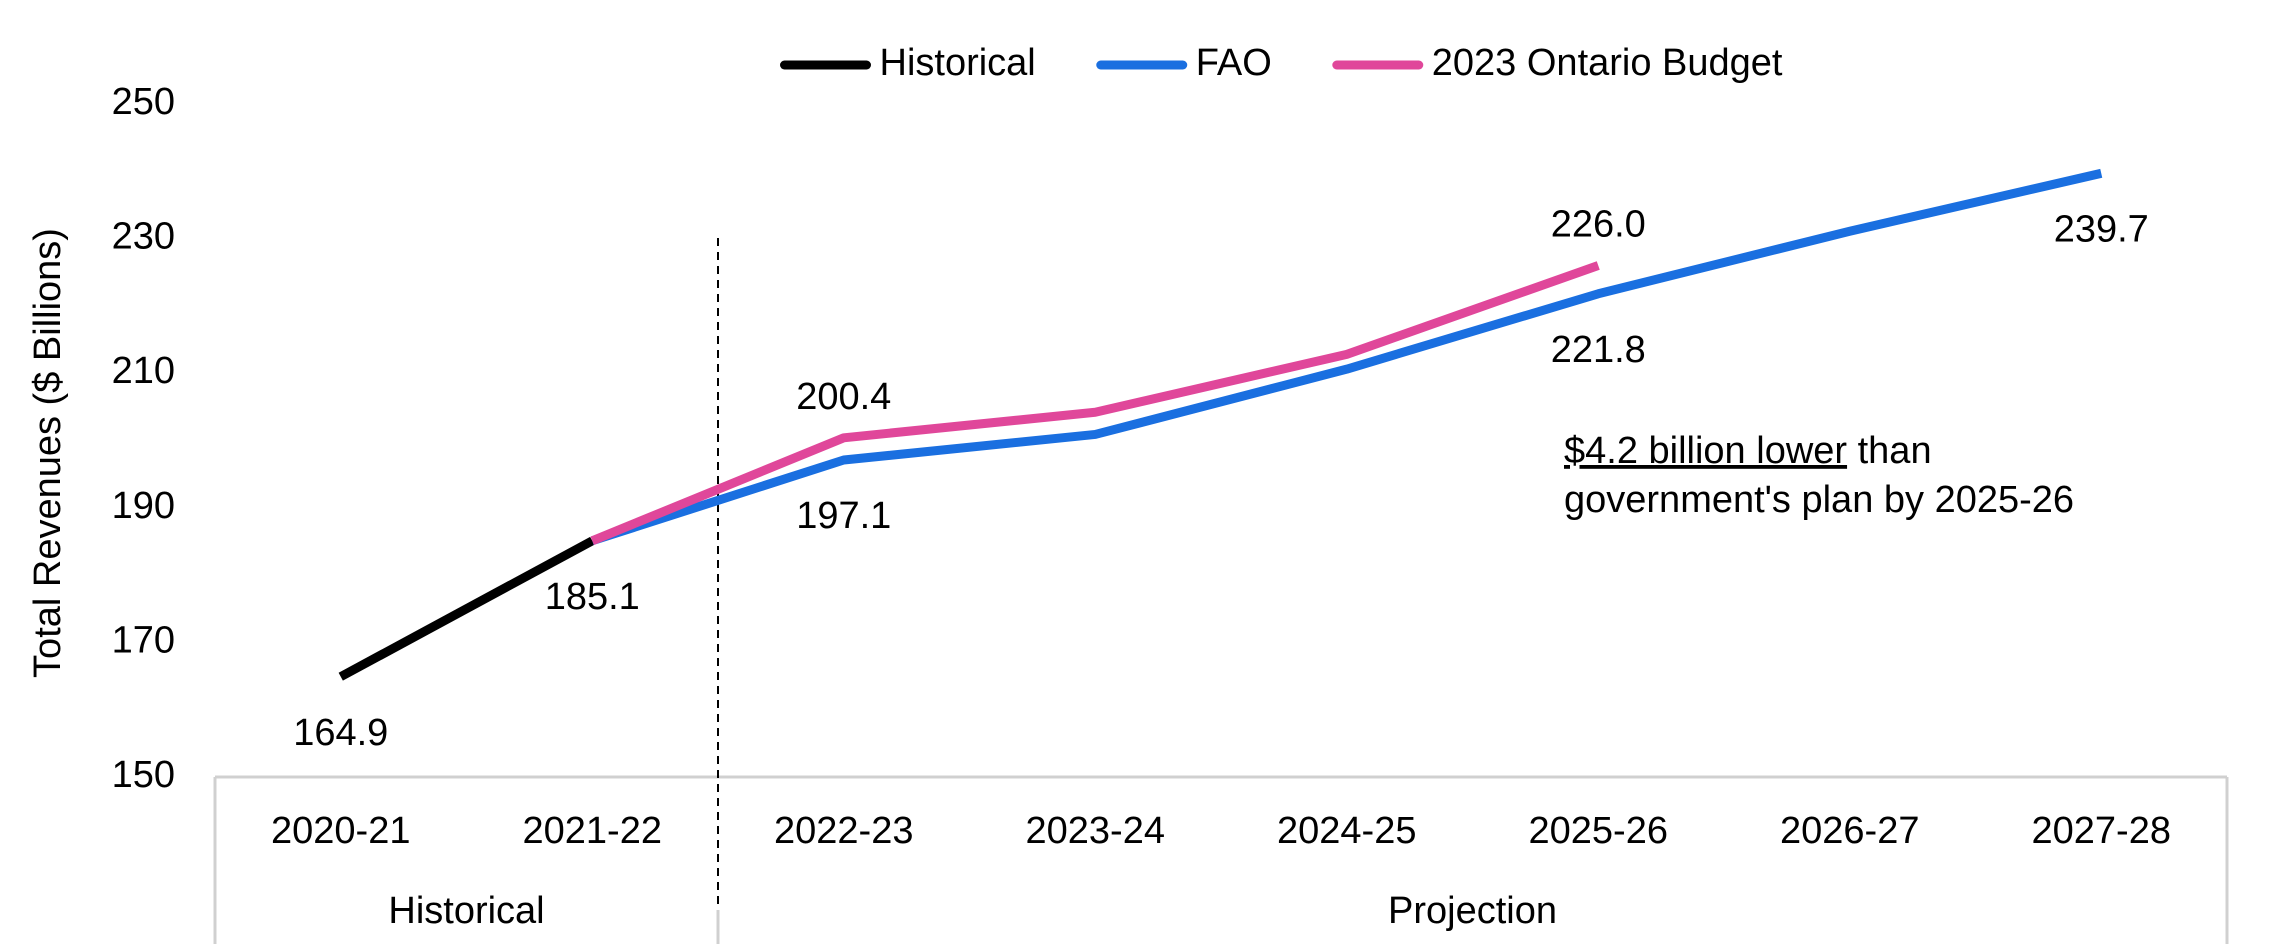 The height and width of the screenshot is (944, 2291). I want to click on data-label: 200.4, so click(843, 397).